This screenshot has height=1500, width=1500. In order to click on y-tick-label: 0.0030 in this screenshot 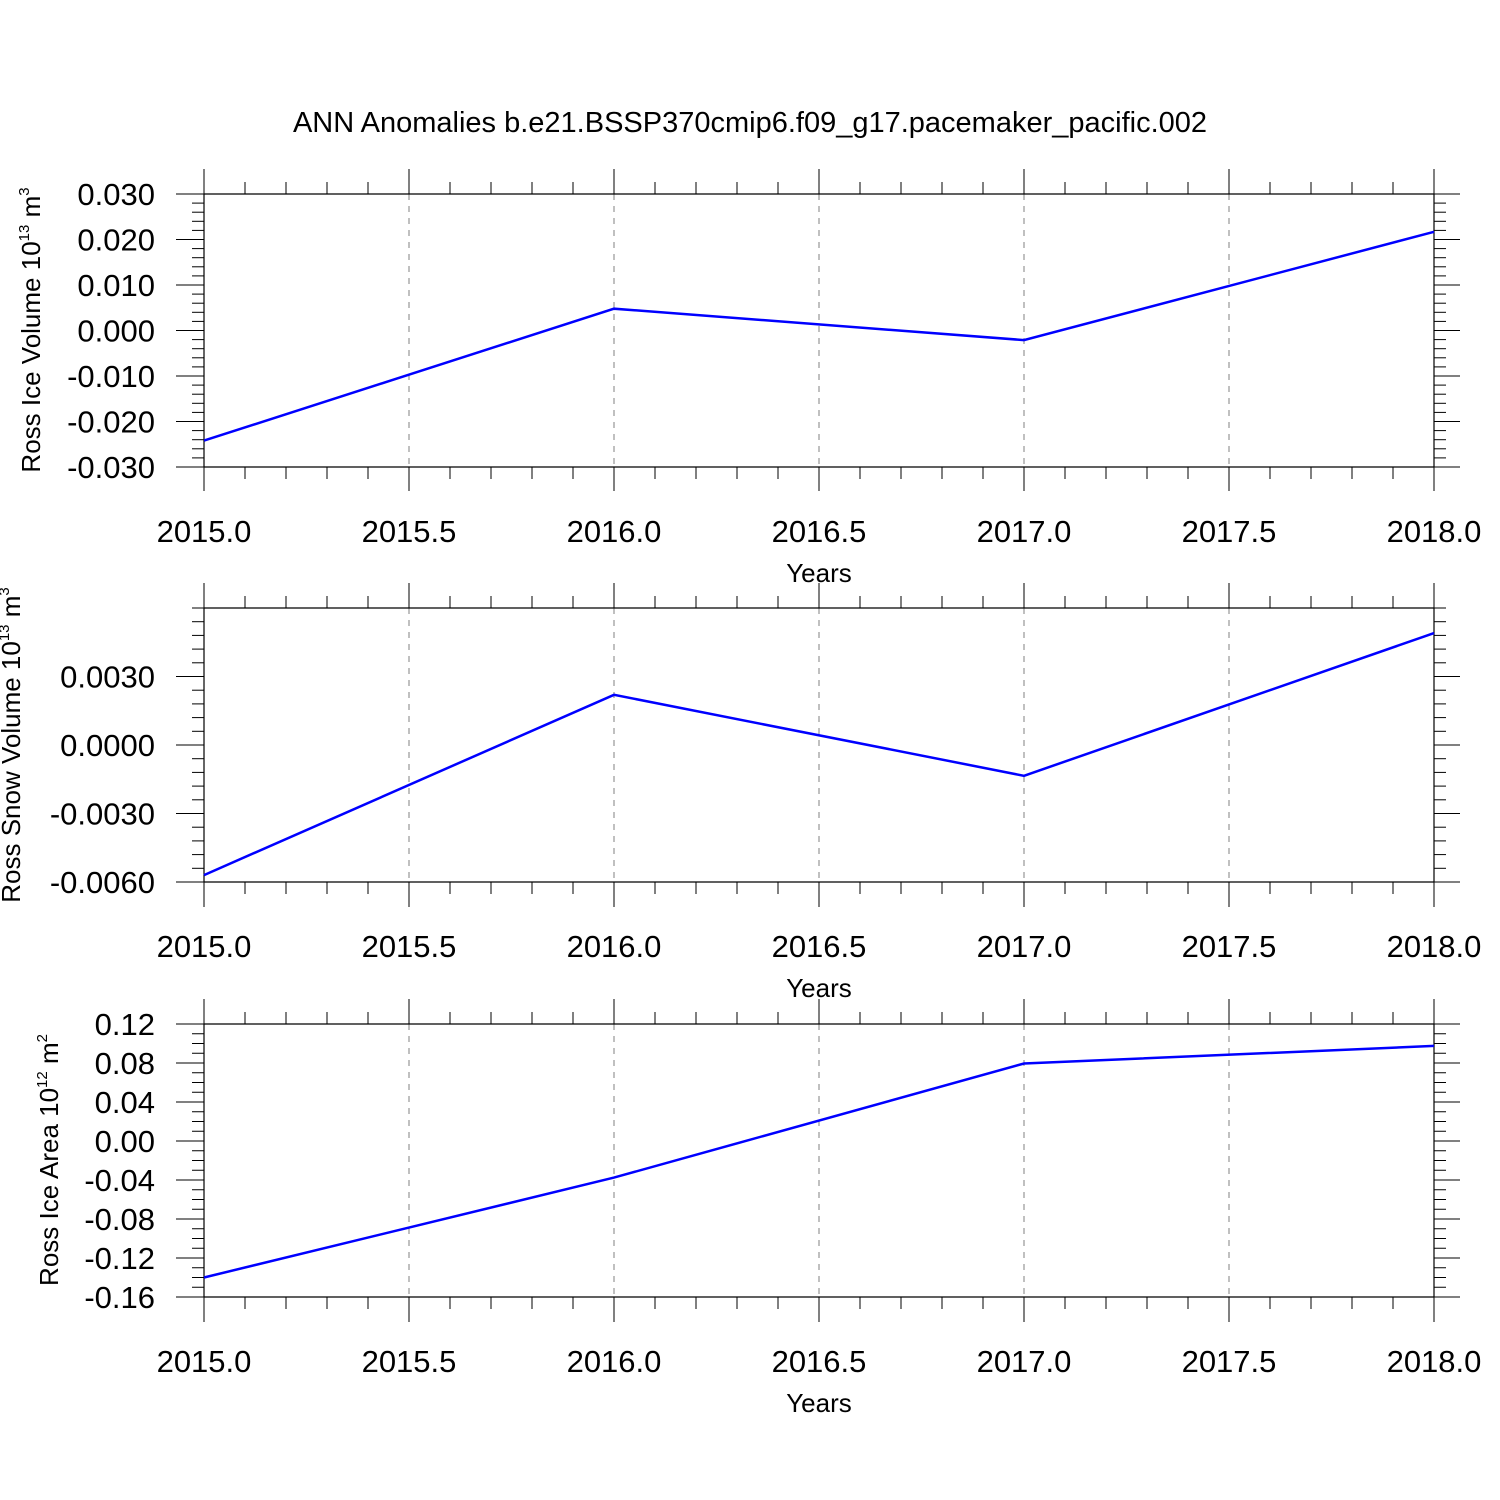, I will do `click(107, 677)`.